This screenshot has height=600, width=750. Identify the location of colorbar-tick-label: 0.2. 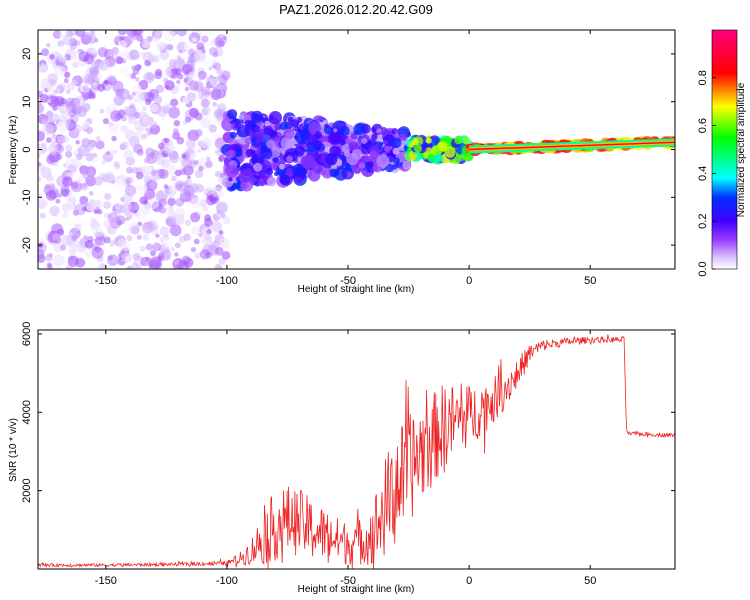
(703, 221).